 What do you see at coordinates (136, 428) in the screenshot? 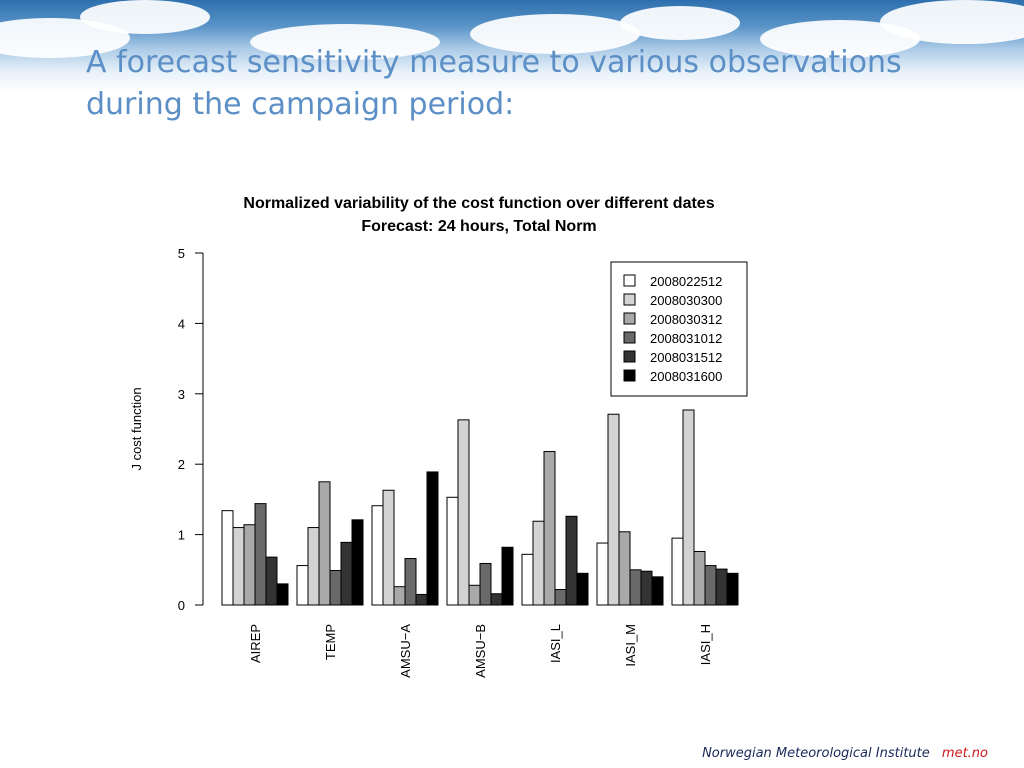
I see `y-axis-label: J cost function` at bounding box center [136, 428].